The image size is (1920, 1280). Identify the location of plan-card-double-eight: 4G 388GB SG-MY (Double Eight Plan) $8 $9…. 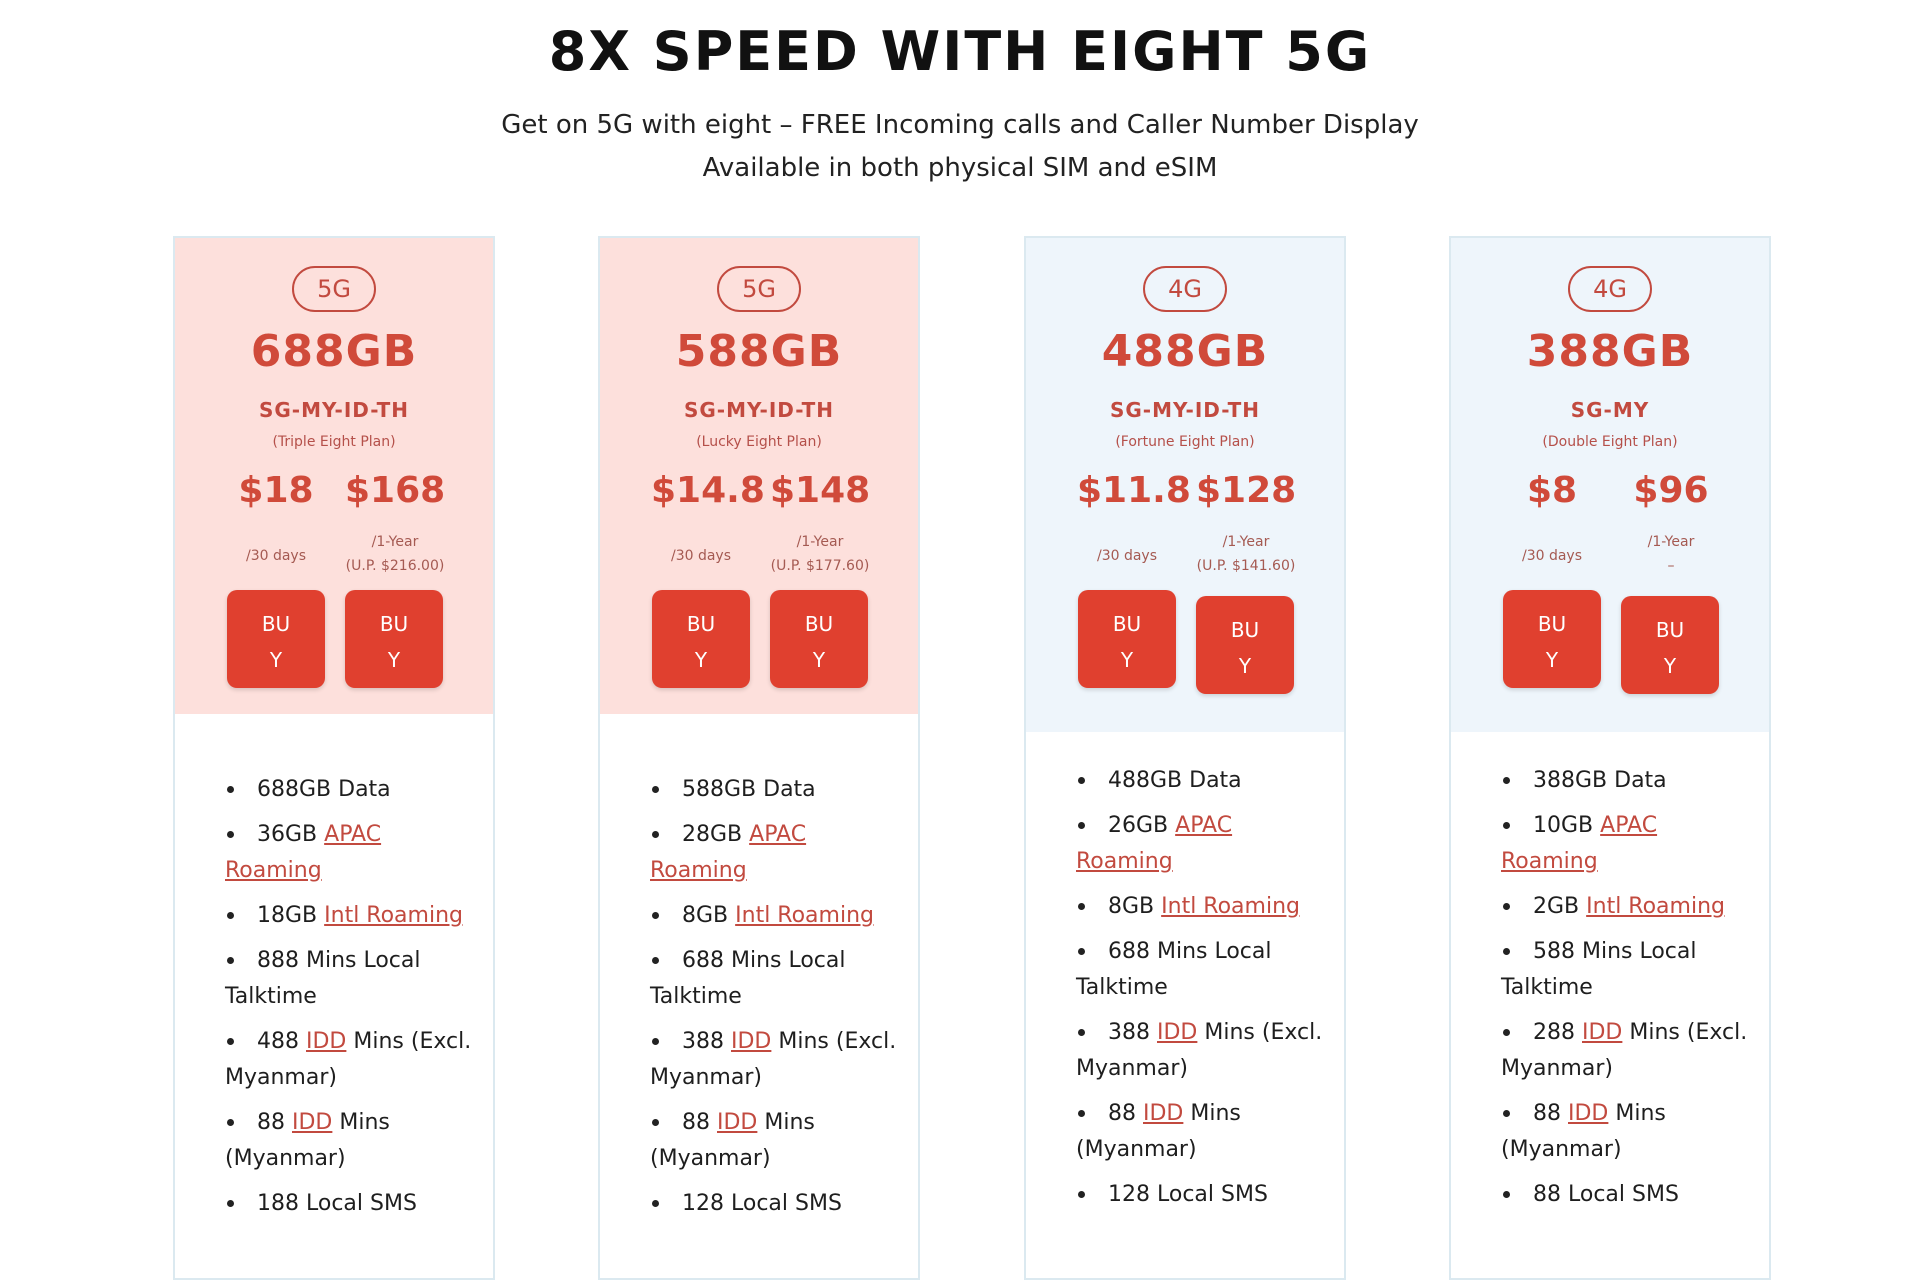
(1610, 758).